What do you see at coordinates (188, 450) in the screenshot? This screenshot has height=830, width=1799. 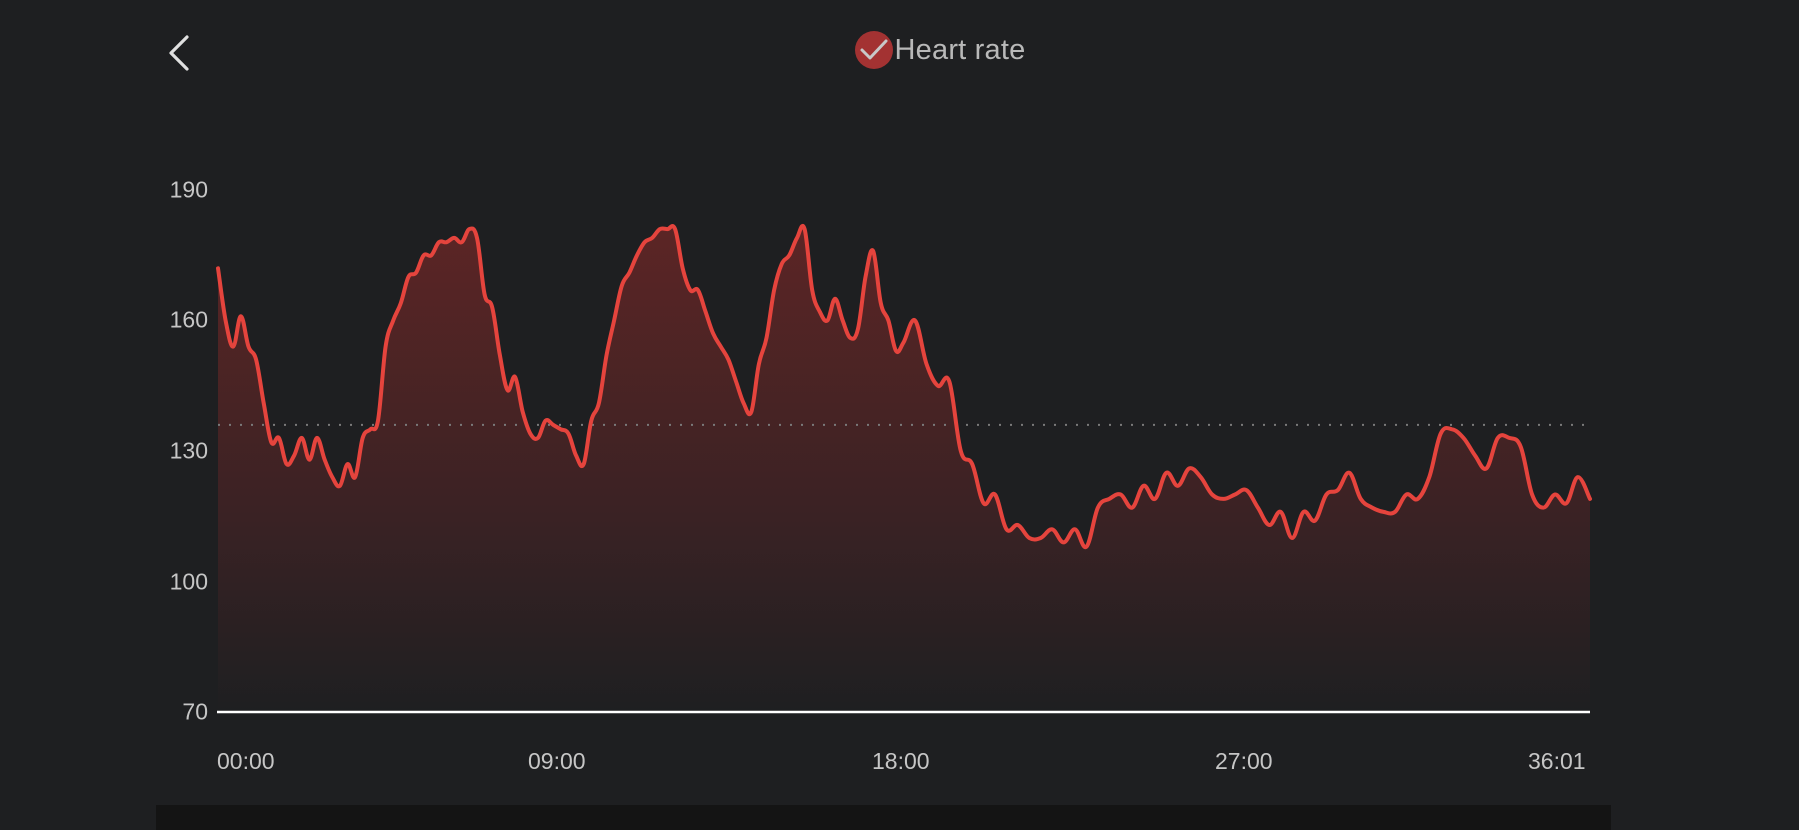 I see `y-tick-130: 130` at bounding box center [188, 450].